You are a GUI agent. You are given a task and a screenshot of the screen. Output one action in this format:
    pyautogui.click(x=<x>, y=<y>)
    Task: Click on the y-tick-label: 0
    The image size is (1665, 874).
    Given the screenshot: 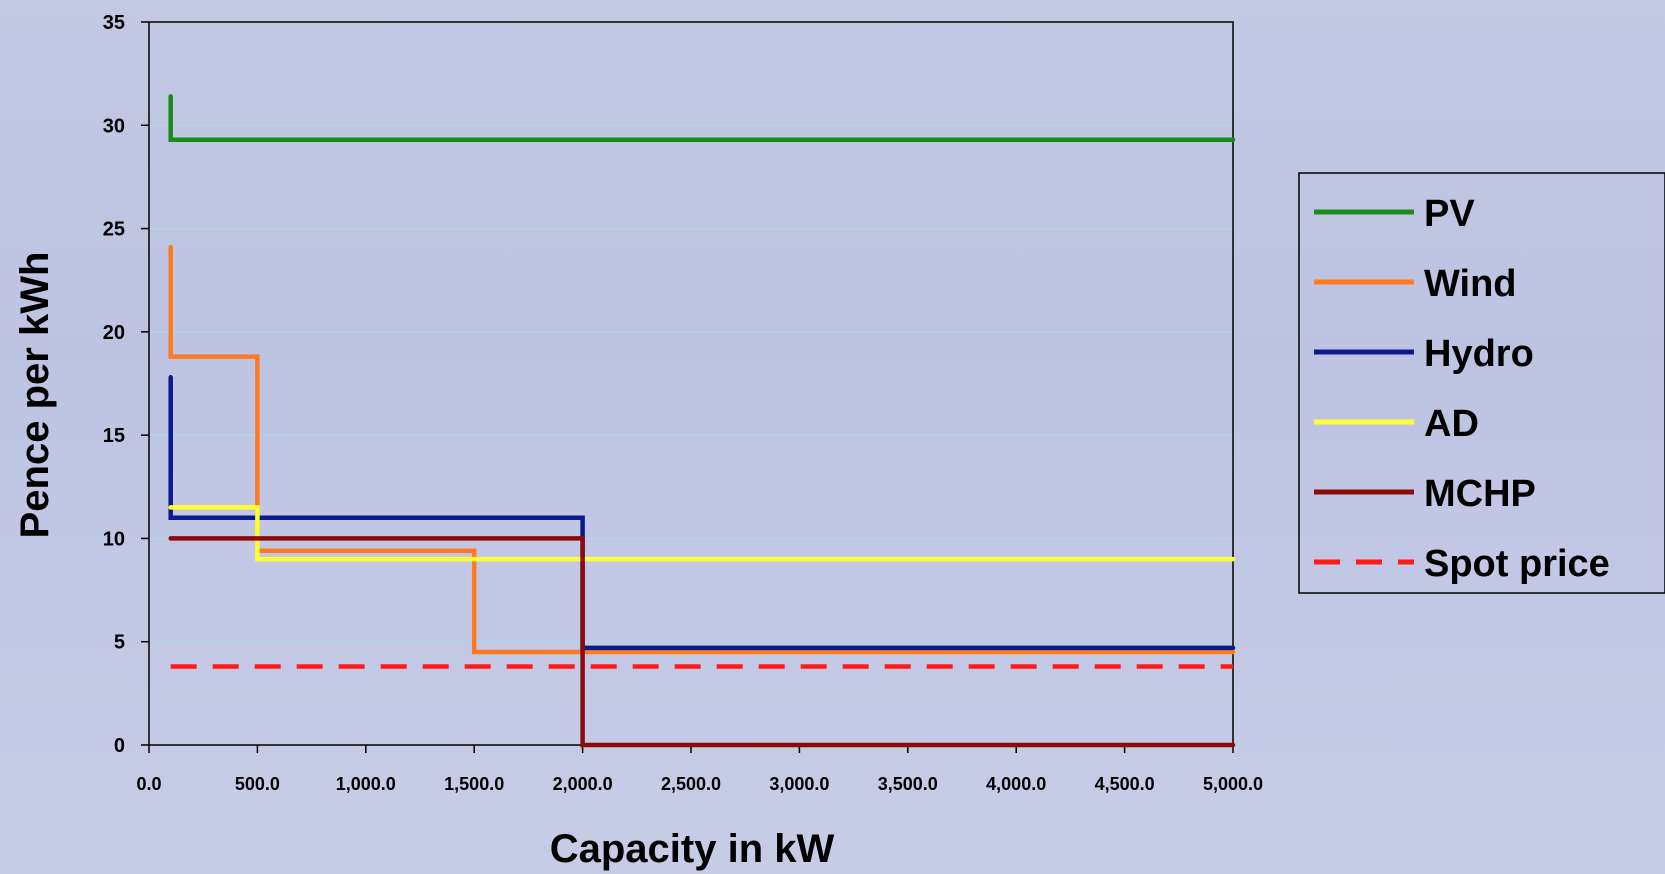 What is the action you would take?
    pyautogui.click(x=119, y=746)
    